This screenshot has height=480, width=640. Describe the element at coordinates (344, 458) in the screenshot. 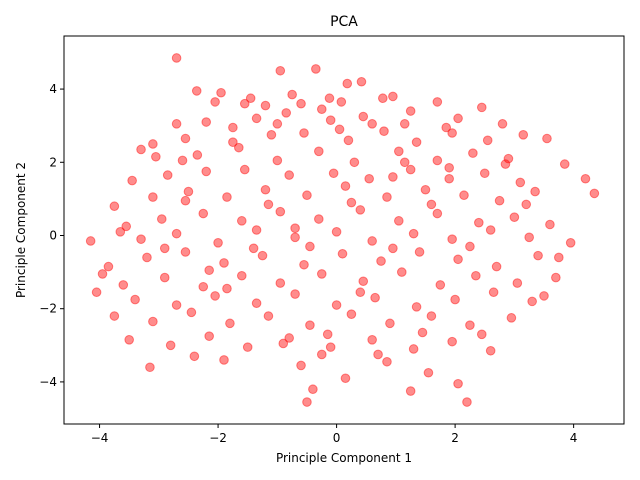

I see `x-axis-title: Principle Component 1` at that location.